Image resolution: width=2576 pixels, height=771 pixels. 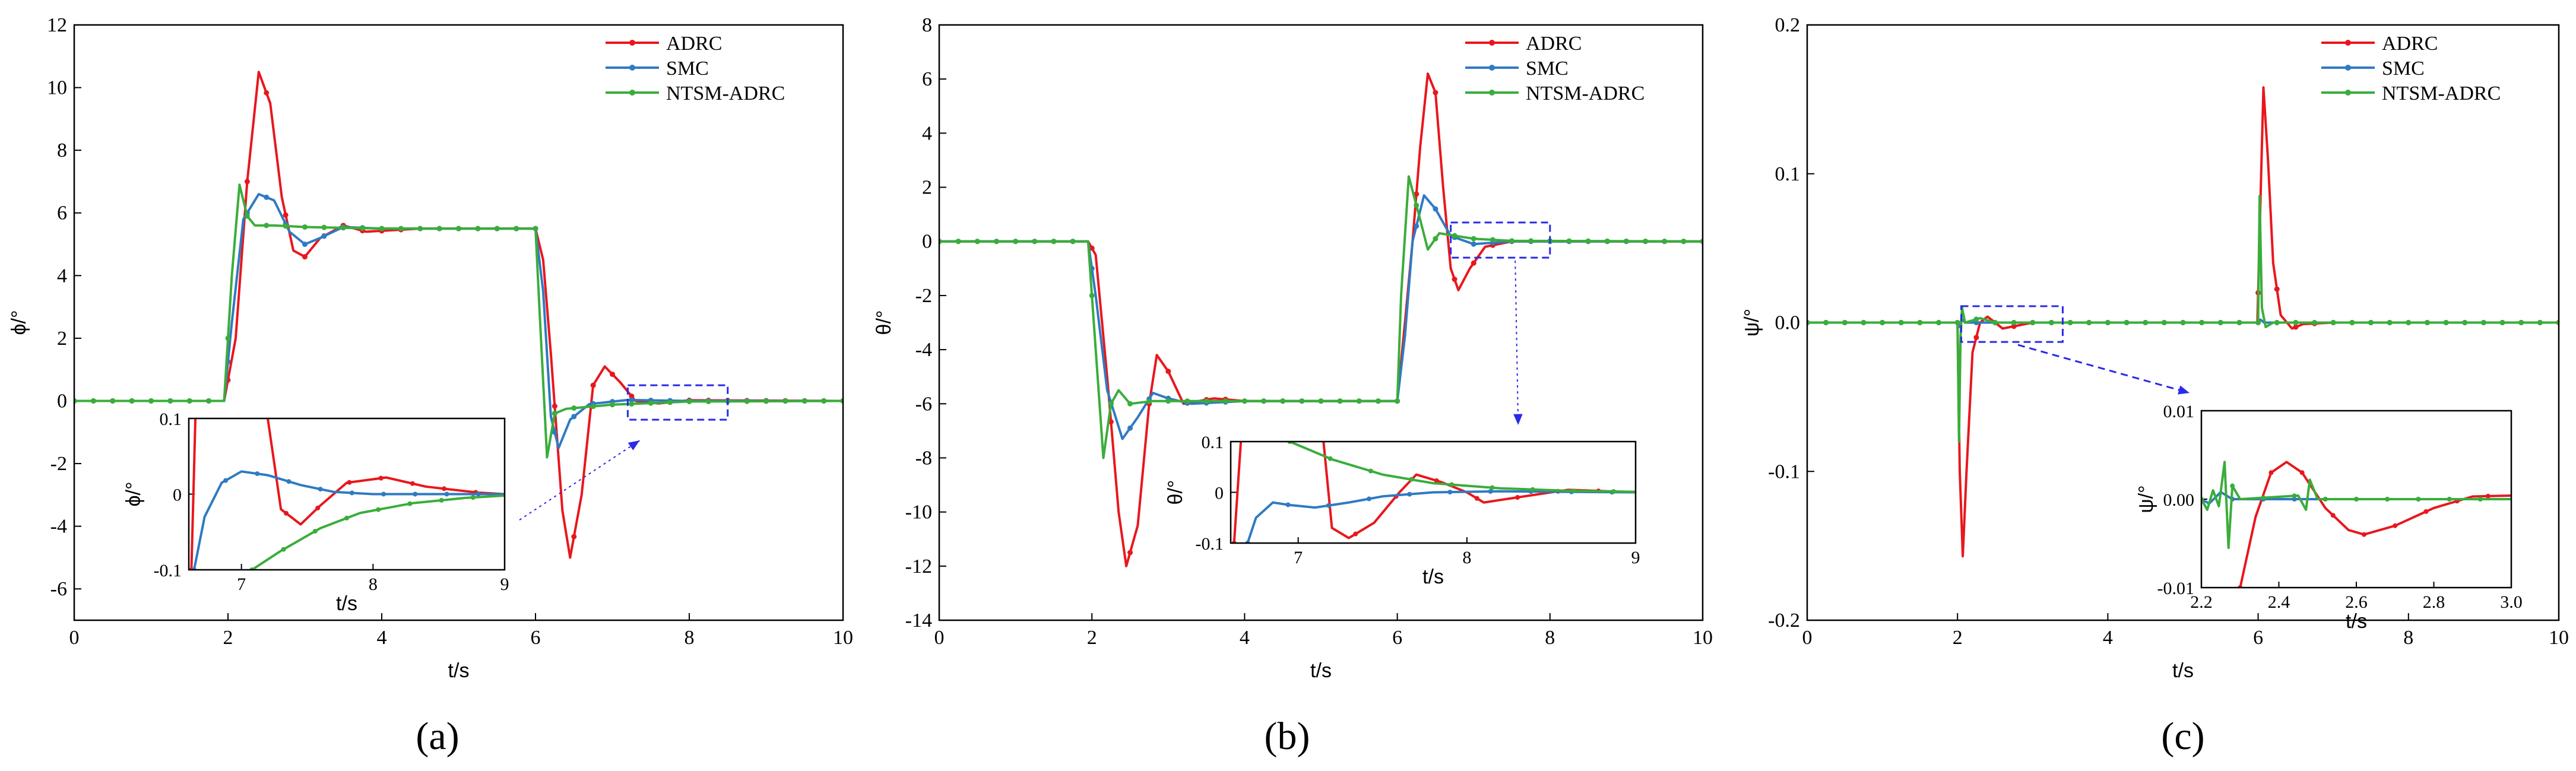 What do you see at coordinates (1752, 323) in the screenshot?
I see `y-axis-title: ψ/°` at bounding box center [1752, 323].